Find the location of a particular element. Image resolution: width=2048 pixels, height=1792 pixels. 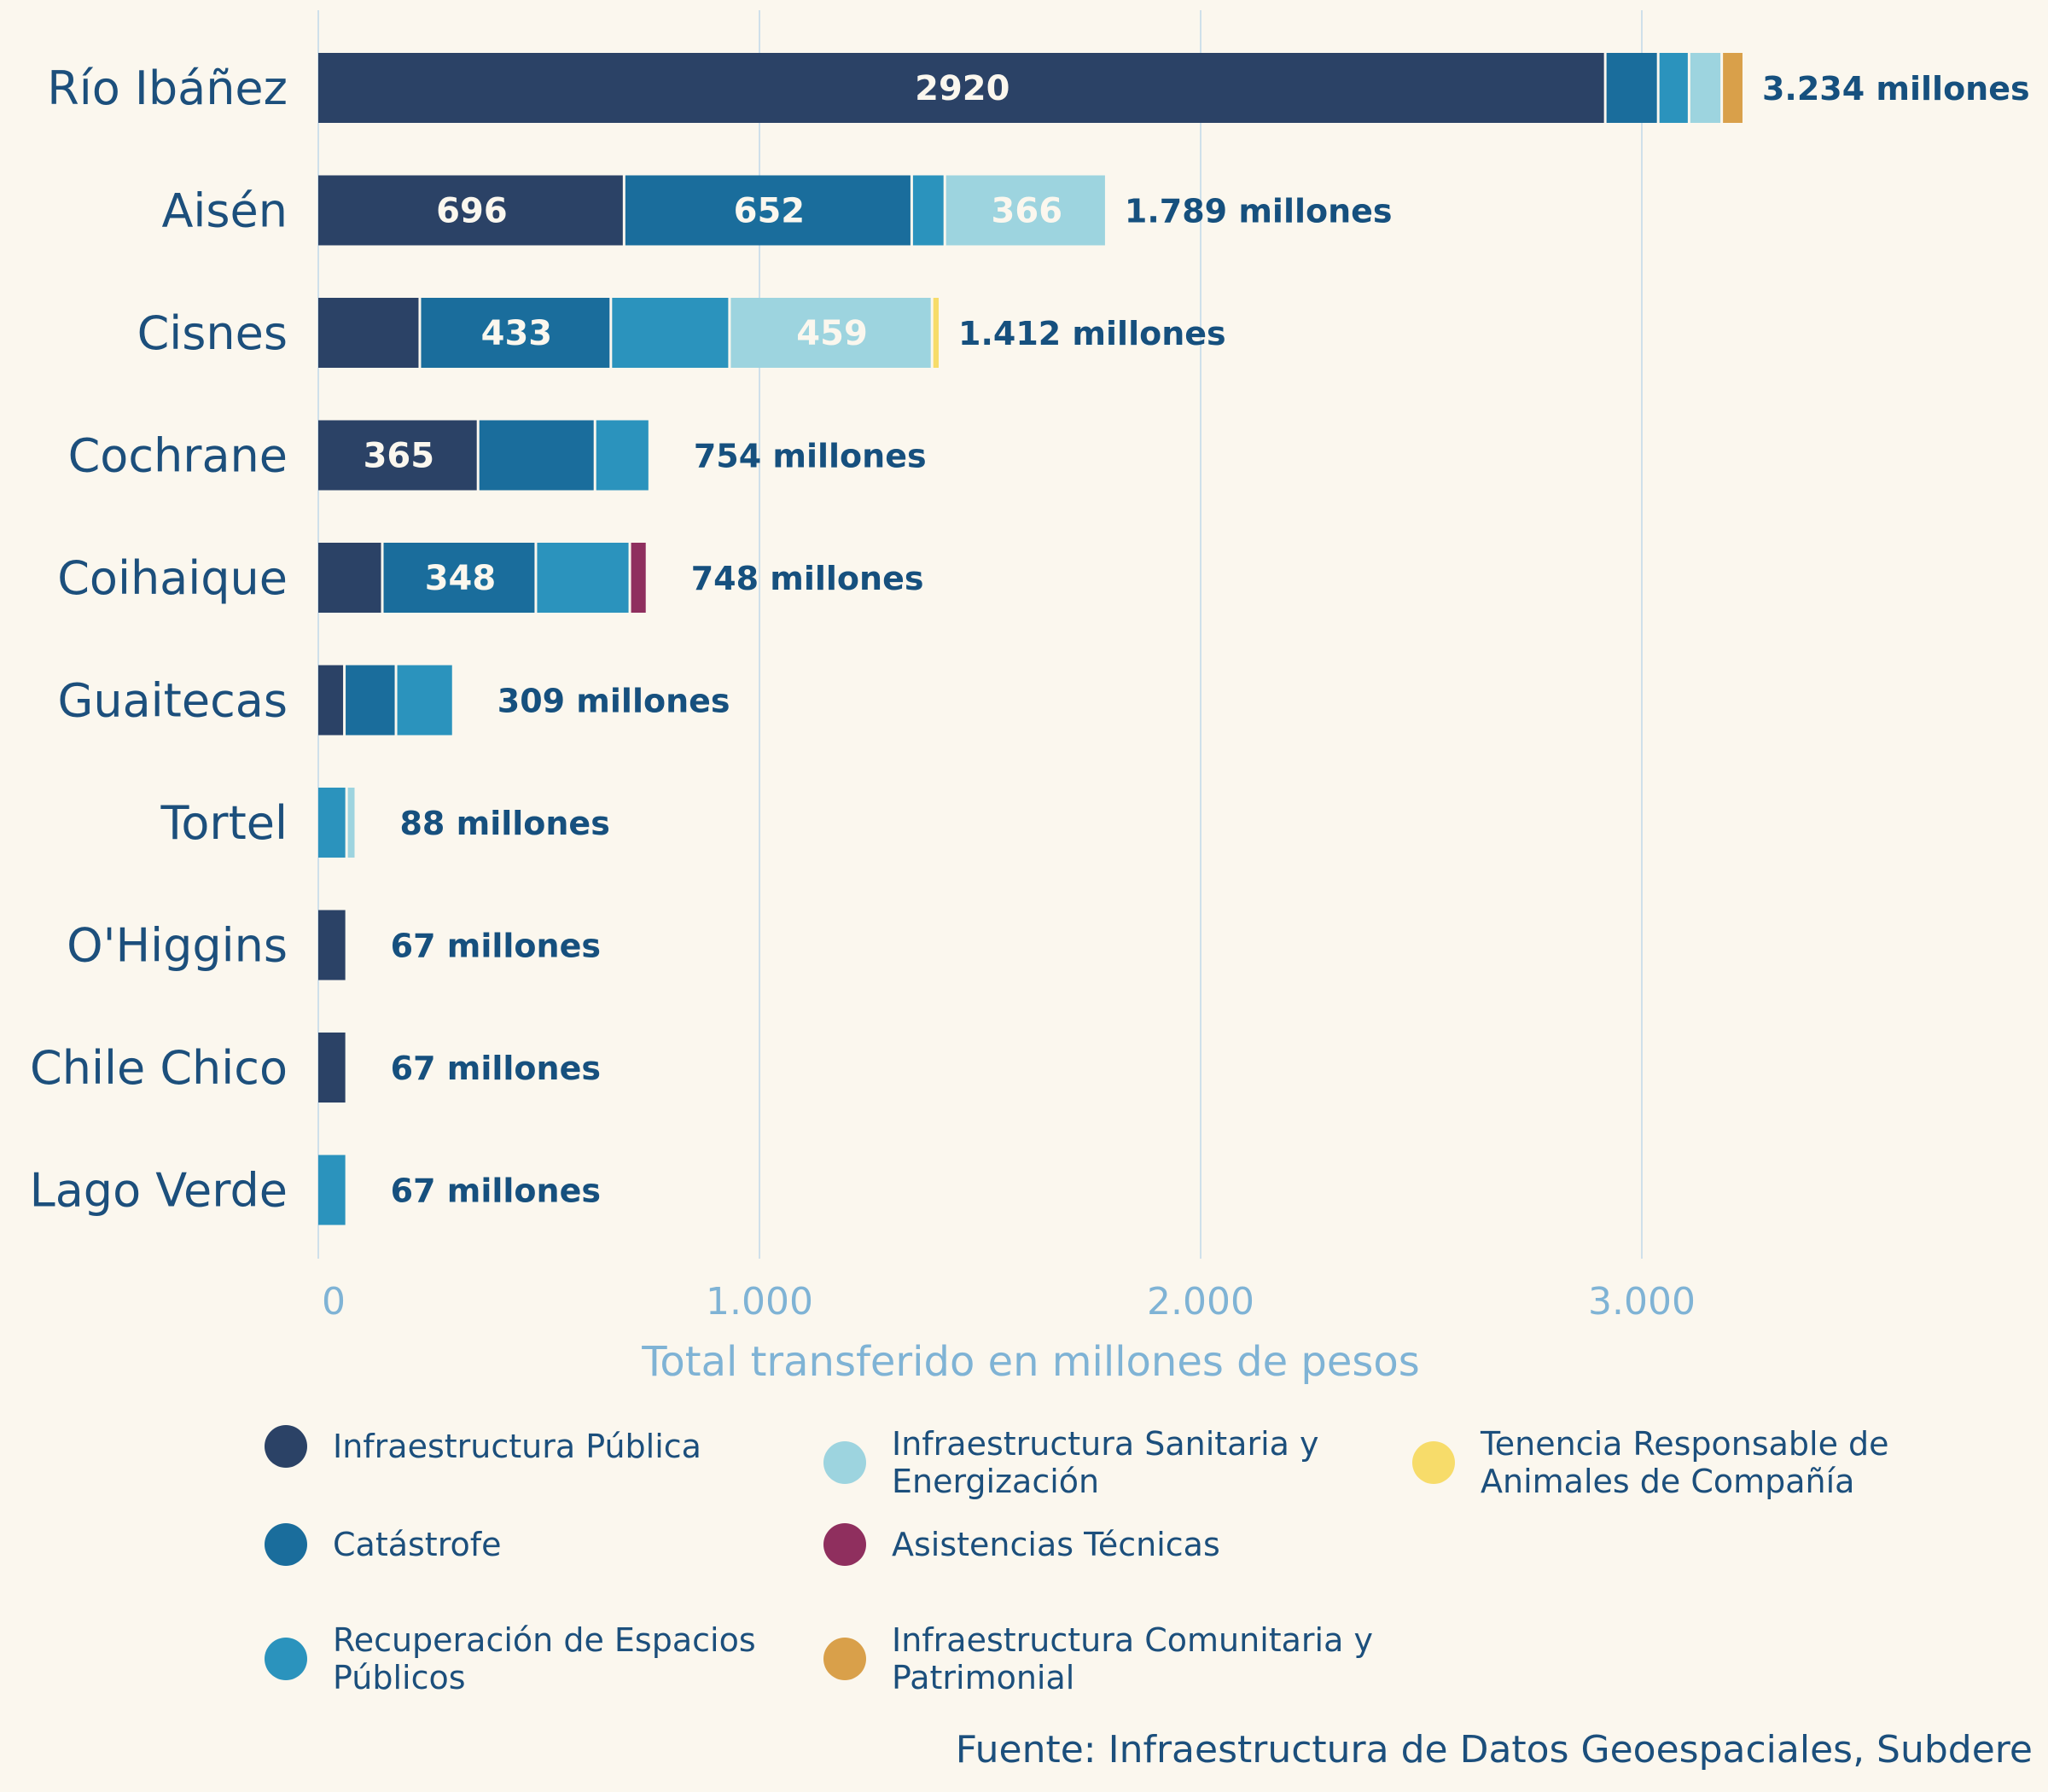

x-axis-title: Total transferido en millones de pesos is located at coordinates (1030, 1362).